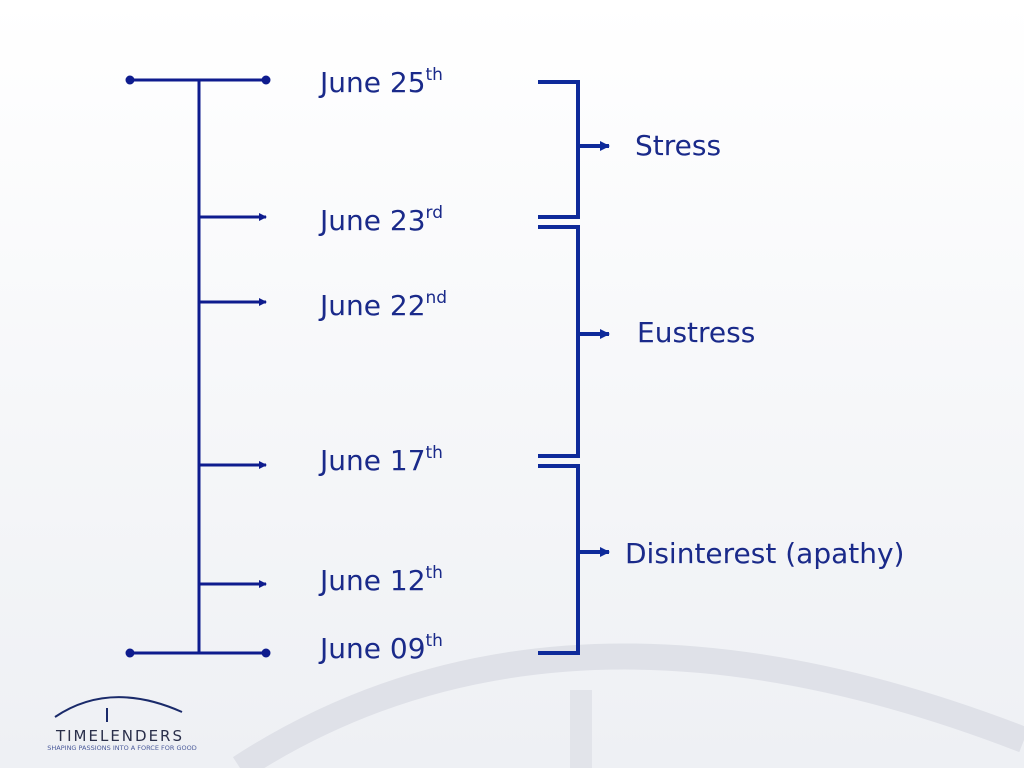 The width and height of the screenshot is (1024, 768). What do you see at coordinates (118, 707) in the screenshot?
I see `logo-arc` at bounding box center [118, 707].